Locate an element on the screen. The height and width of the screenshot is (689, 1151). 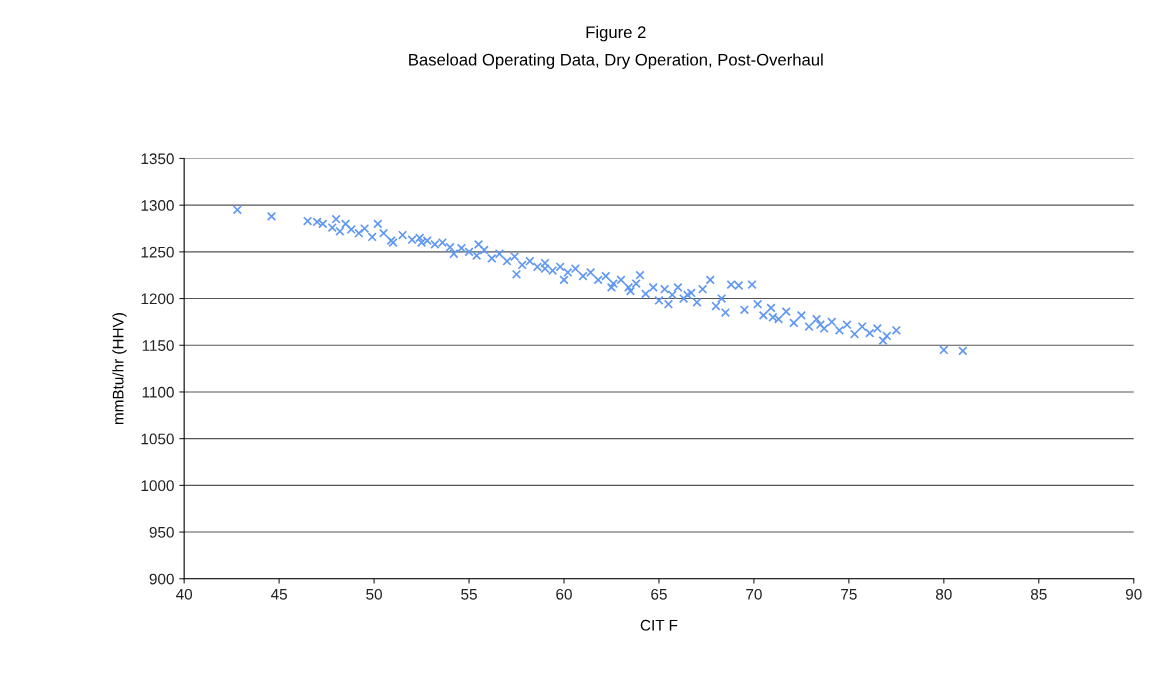
chart-title: Figure 2 is located at coordinates (616, 33).